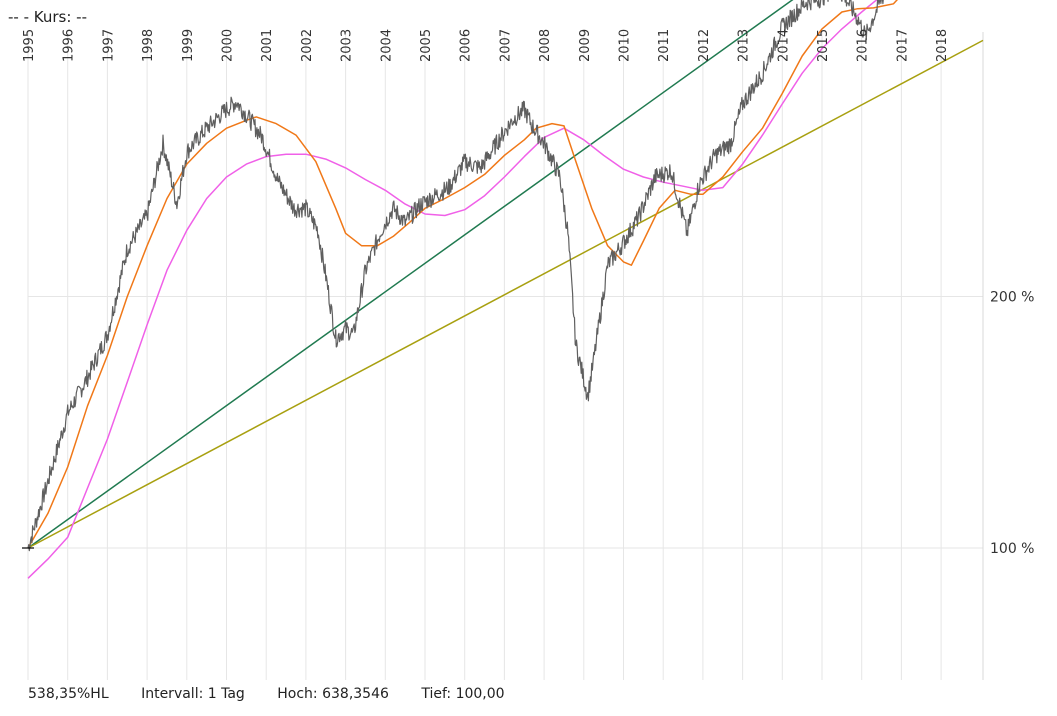  I want to click on x-tick-label: 2006, so click(466, 45).